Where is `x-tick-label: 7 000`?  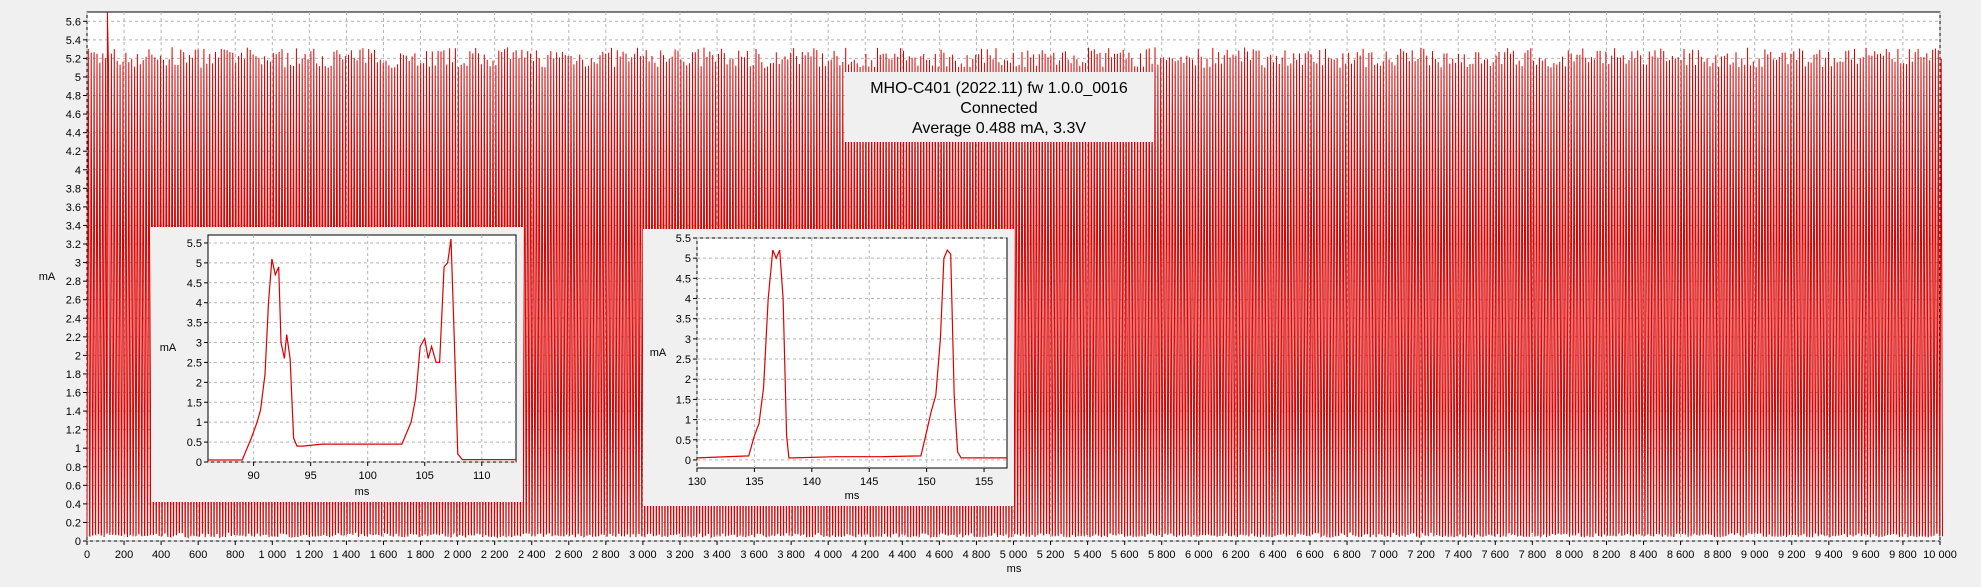
x-tick-label: 7 000 is located at coordinates (1384, 555).